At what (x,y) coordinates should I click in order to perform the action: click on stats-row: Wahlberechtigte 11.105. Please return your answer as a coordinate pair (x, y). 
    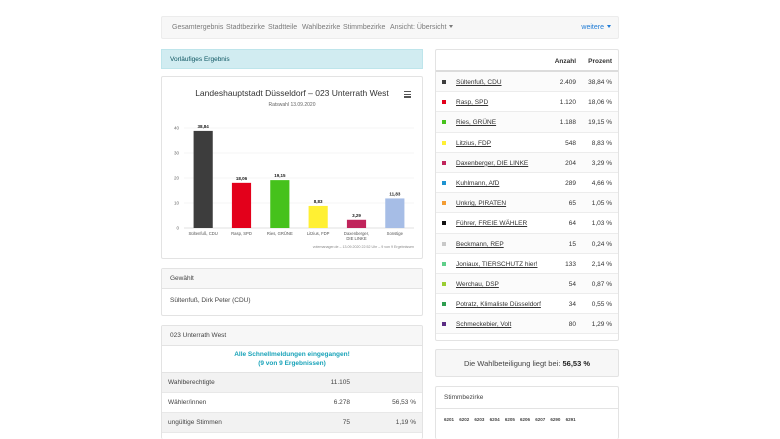
    Looking at the image, I should click on (292, 383).